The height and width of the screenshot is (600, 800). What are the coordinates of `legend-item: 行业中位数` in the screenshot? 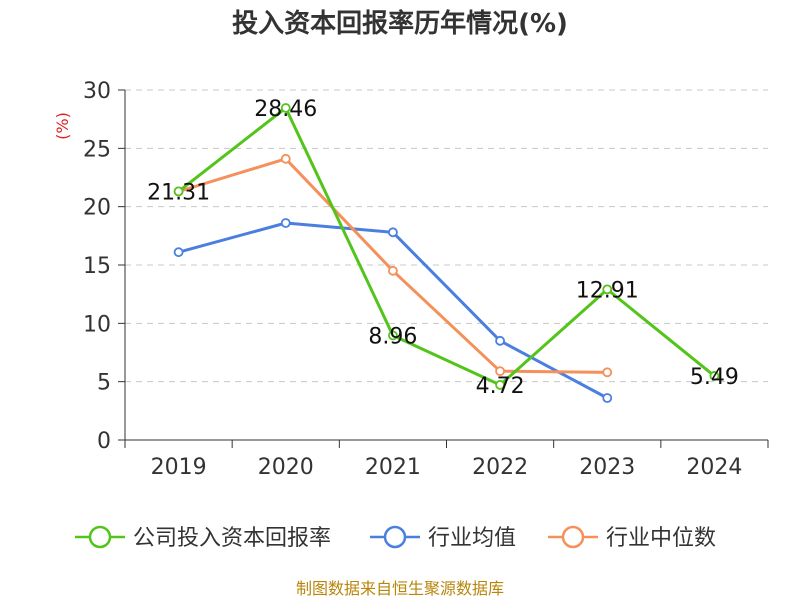 It's located at (632, 538).